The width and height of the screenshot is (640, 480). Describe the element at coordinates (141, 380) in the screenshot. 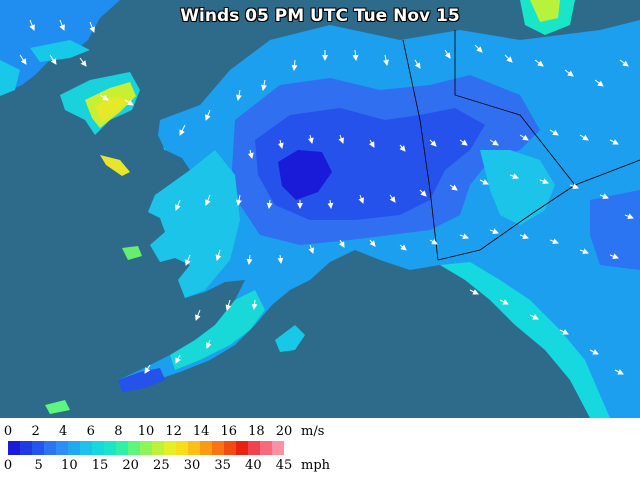

I see `aleutian-blue` at that location.